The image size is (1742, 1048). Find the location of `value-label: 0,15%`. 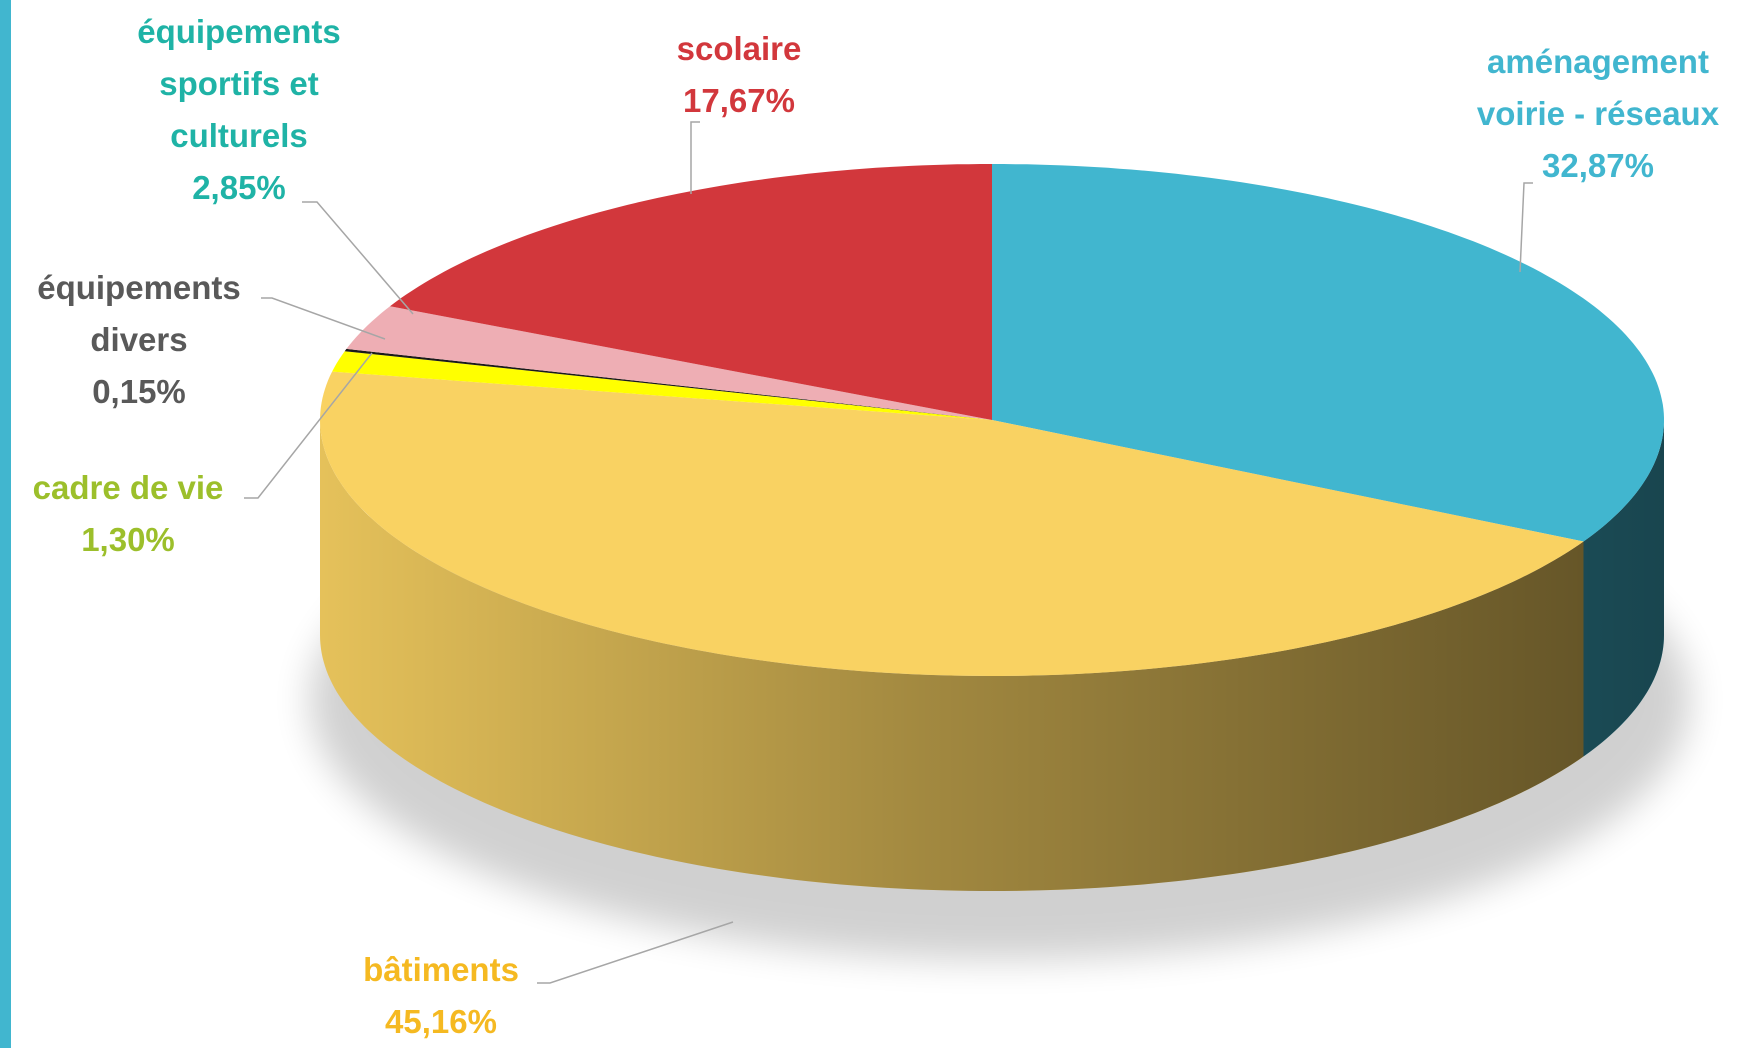

value-label: 0,15% is located at coordinates (139, 391).